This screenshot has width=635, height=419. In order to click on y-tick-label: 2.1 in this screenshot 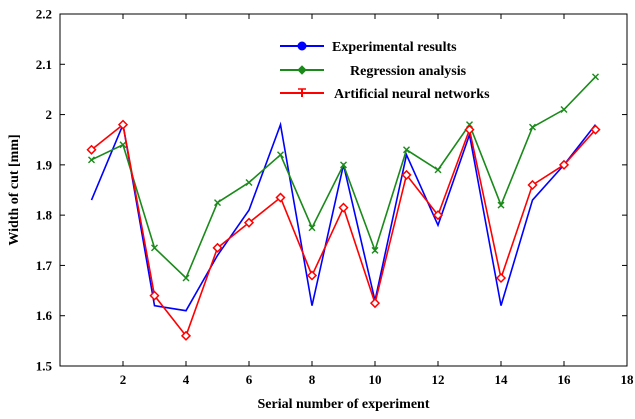, I will do `click(44, 64)`.